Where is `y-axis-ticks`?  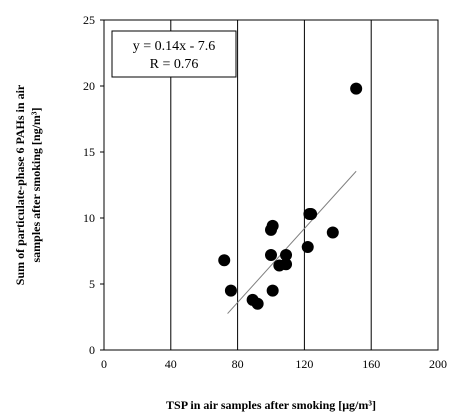
y-axis-ticks is located at coordinates (102, 185).